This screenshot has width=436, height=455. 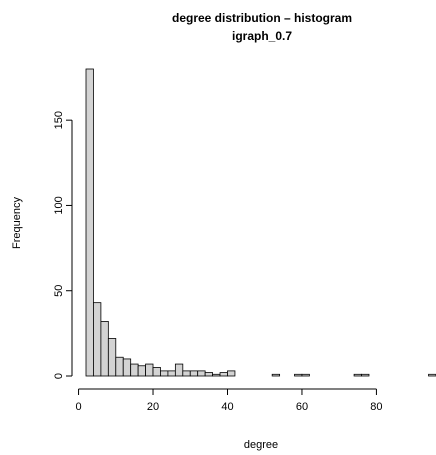 I want to click on y-tick-label: 50, so click(x=59, y=291).